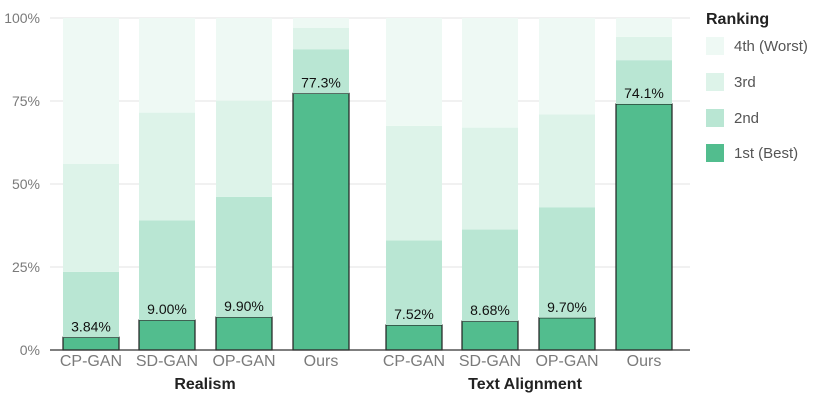  Describe the element at coordinates (321, 82) in the screenshot. I see `data-label: 77.3%` at that location.